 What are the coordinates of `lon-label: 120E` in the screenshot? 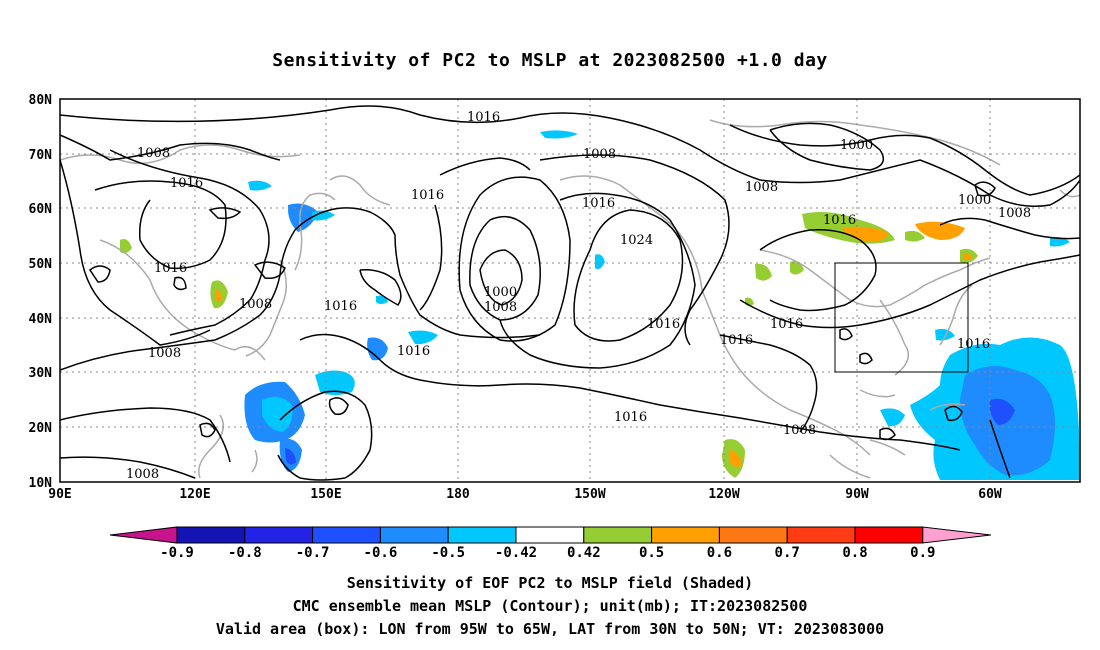 It's located at (194, 494).